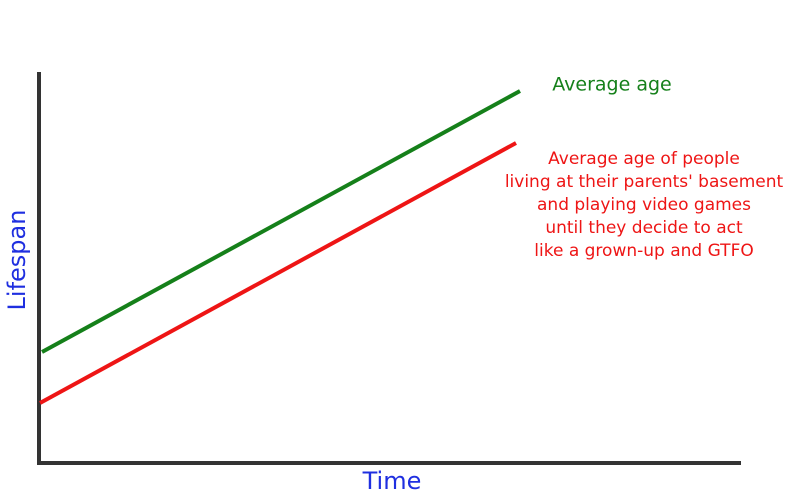 This screenshot has width=800, height=500. What do you see at coordinates (17, 260) in the screenshot?
I see `y-axis-label: Lifespan` at bounding box center [17, 260].